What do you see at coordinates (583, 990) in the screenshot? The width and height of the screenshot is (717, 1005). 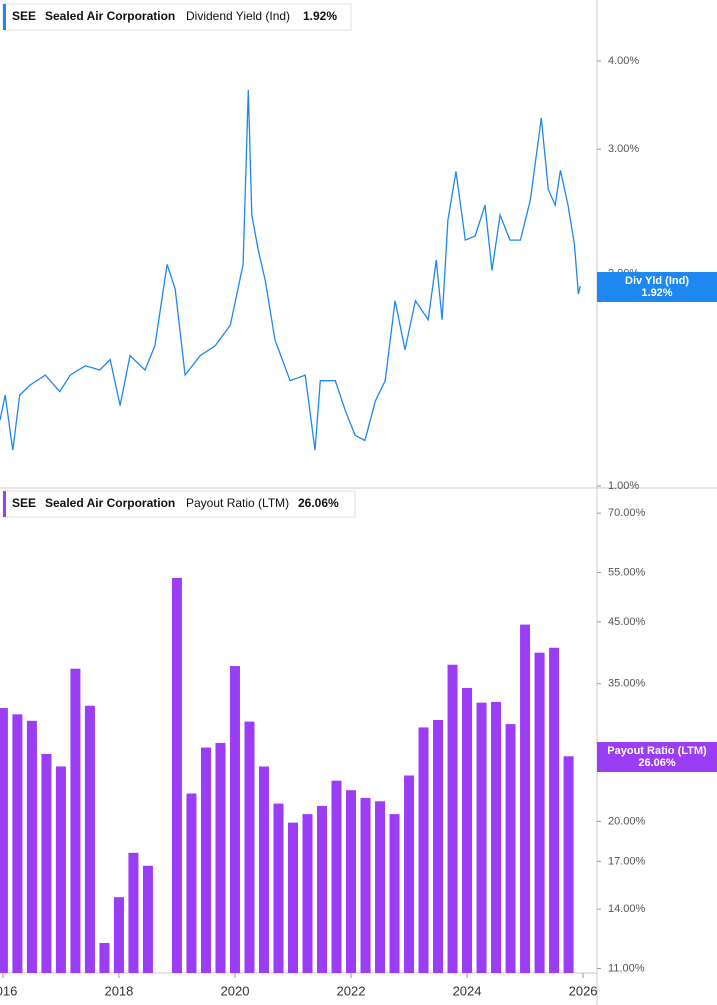 I see `x-tick-label: 2026` at bounding box center [583, 990].